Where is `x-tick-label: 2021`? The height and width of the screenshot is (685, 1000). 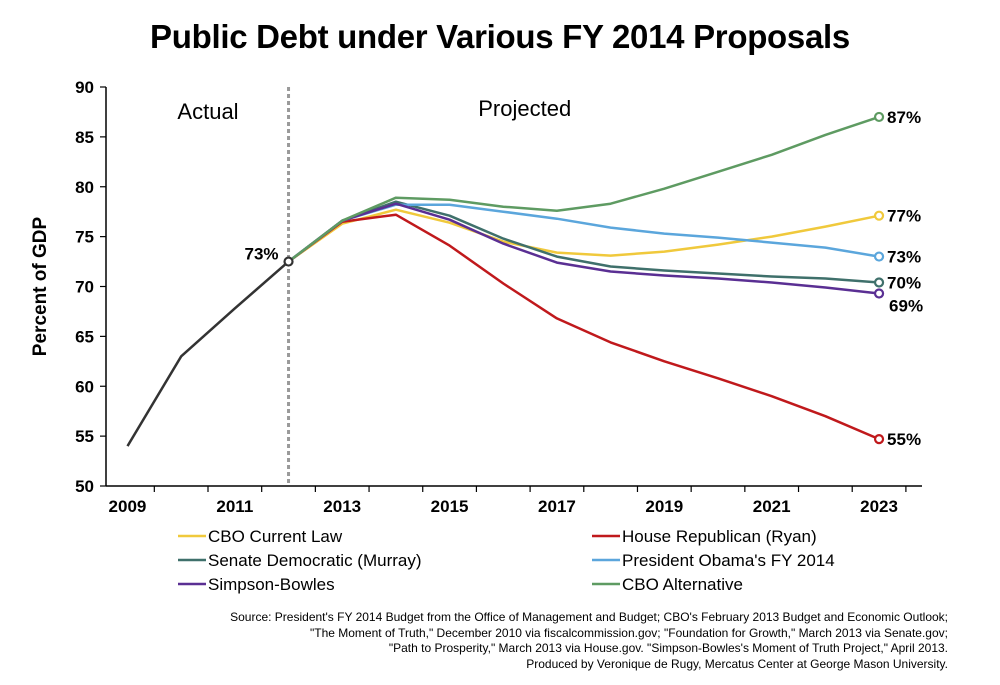 x-tick-label: 2021 is located at coordinates (772, 506).